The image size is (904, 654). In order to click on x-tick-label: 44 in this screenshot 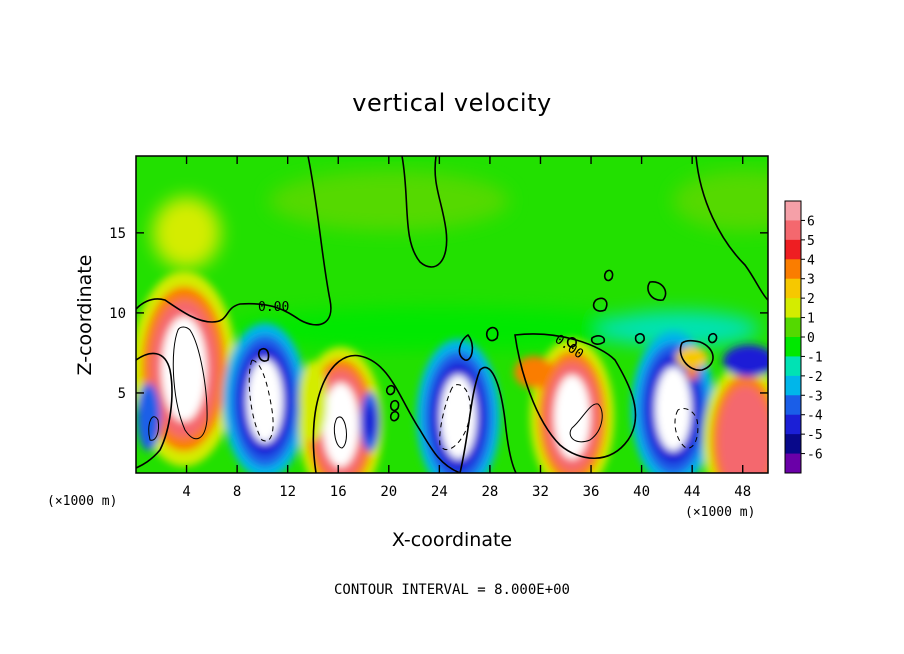, I will do `click(692, 492)`.